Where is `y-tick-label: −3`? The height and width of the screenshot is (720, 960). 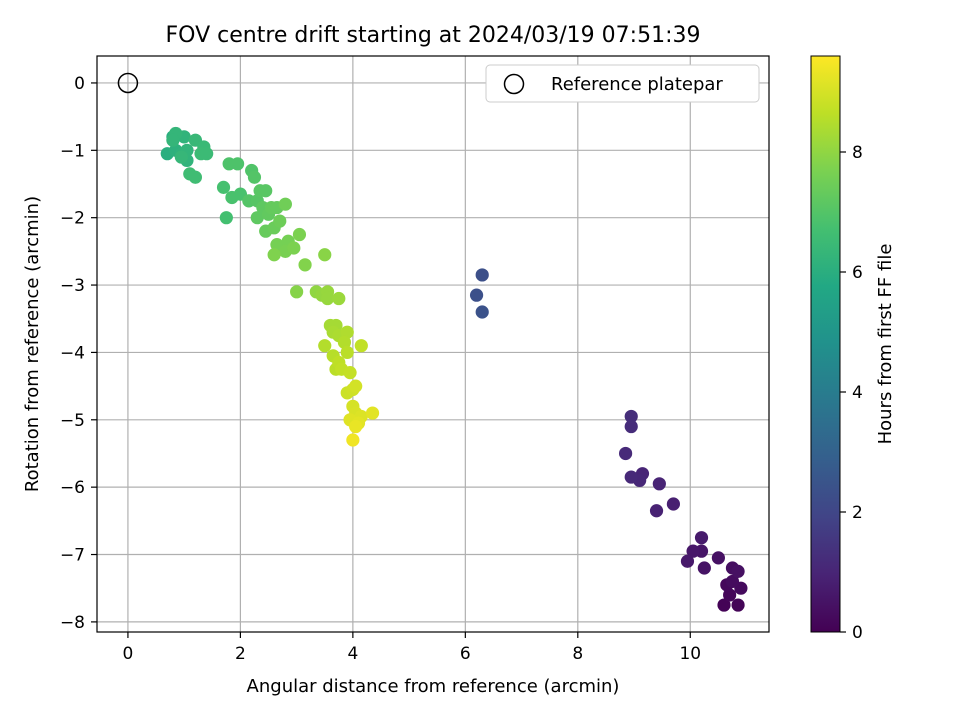 y-tick-label: −3 is located at coordinates (72, 286).